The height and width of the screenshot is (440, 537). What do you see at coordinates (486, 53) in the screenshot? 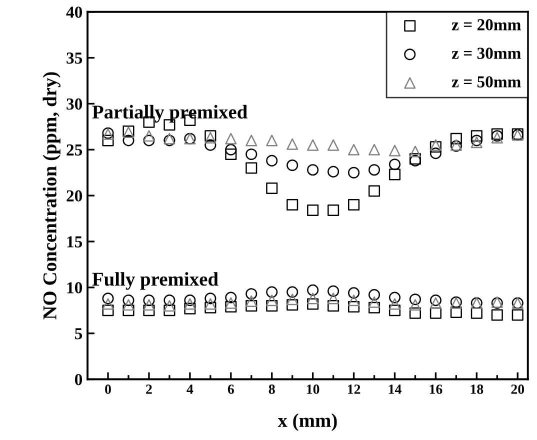
I see `legend-label: z = 30mm` at bounding box center [486, 53].